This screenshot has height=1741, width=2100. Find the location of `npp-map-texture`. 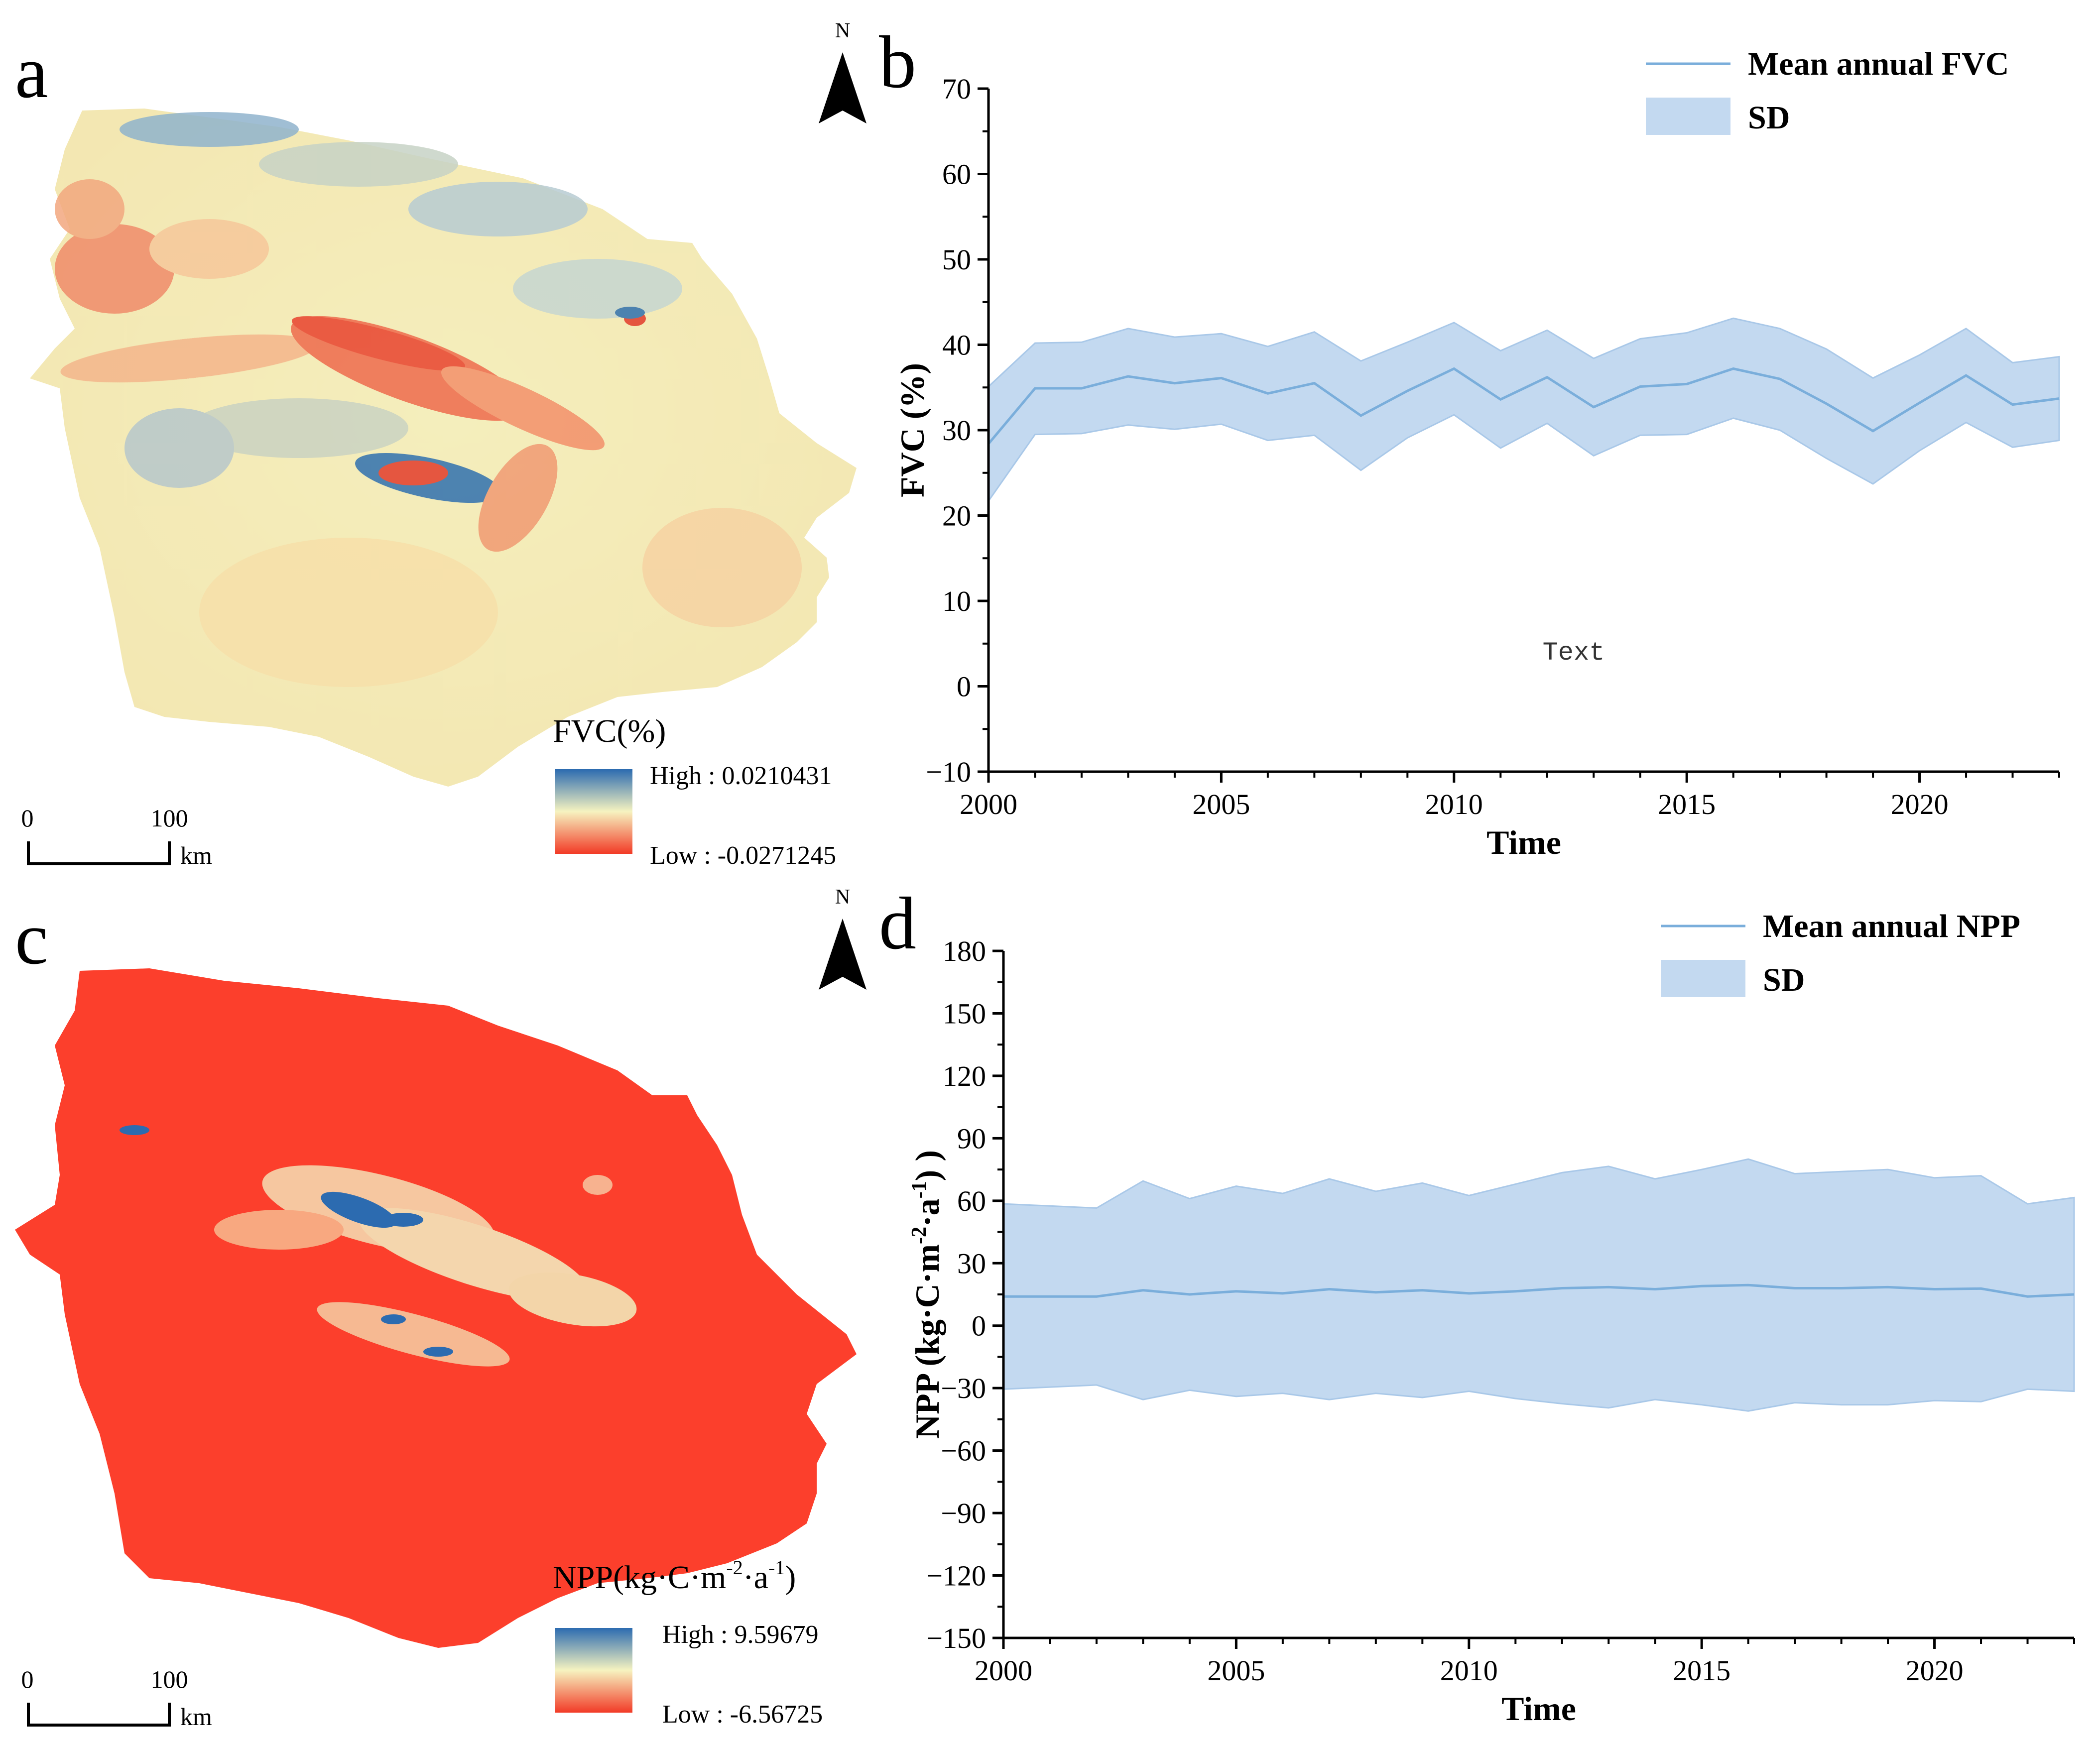

npp-map-texture is located at coordinates (379, 1246).